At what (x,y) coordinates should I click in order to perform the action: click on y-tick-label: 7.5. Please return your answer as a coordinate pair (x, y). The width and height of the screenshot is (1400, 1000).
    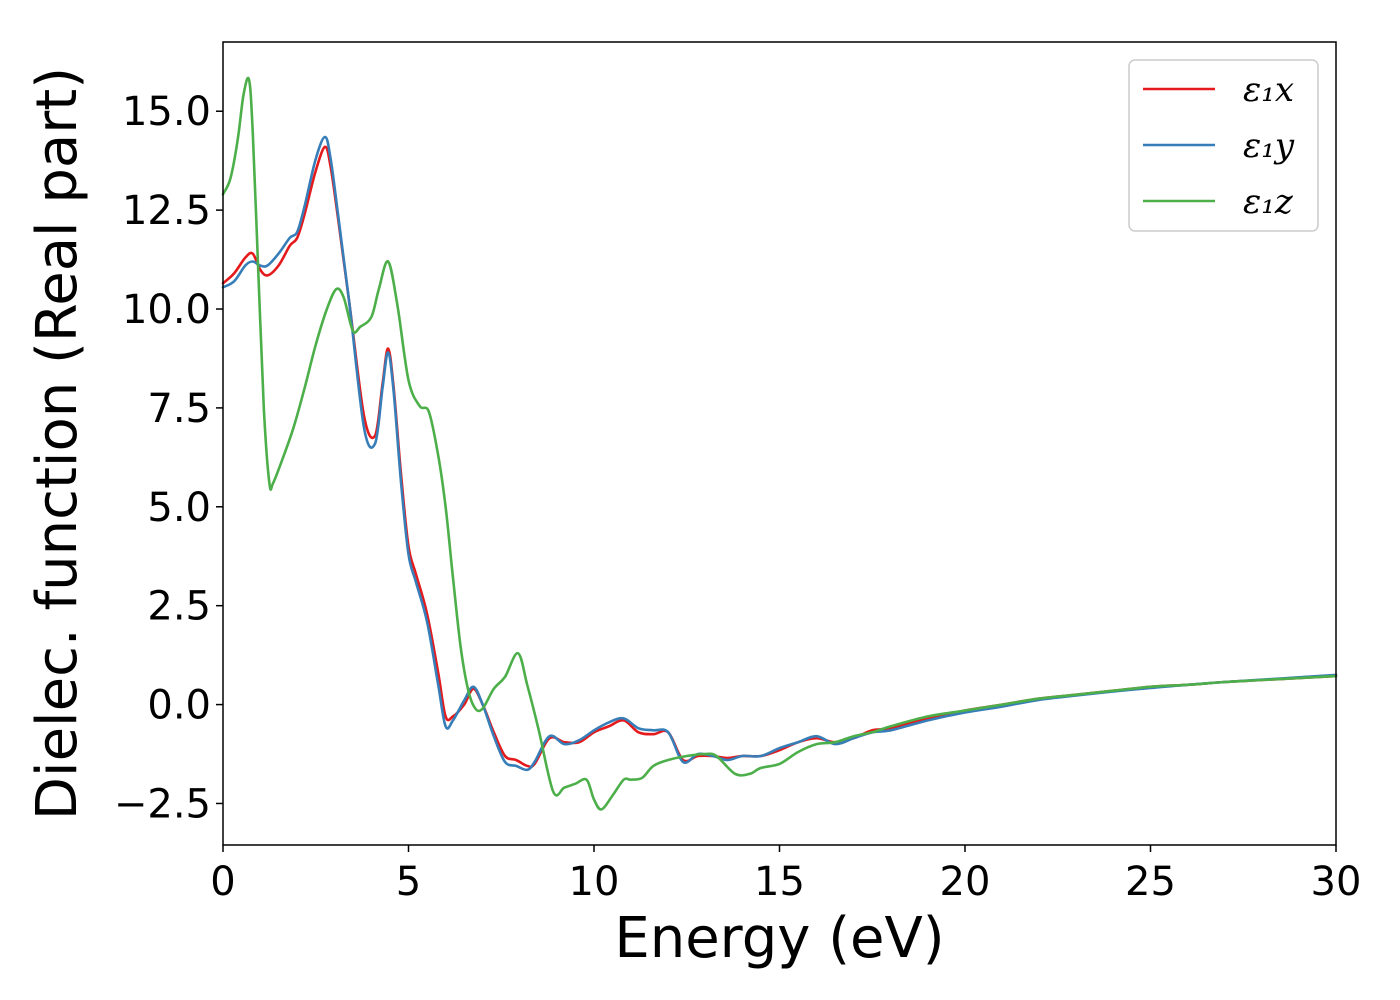
    Looking at the image, I should click on (179, 409).